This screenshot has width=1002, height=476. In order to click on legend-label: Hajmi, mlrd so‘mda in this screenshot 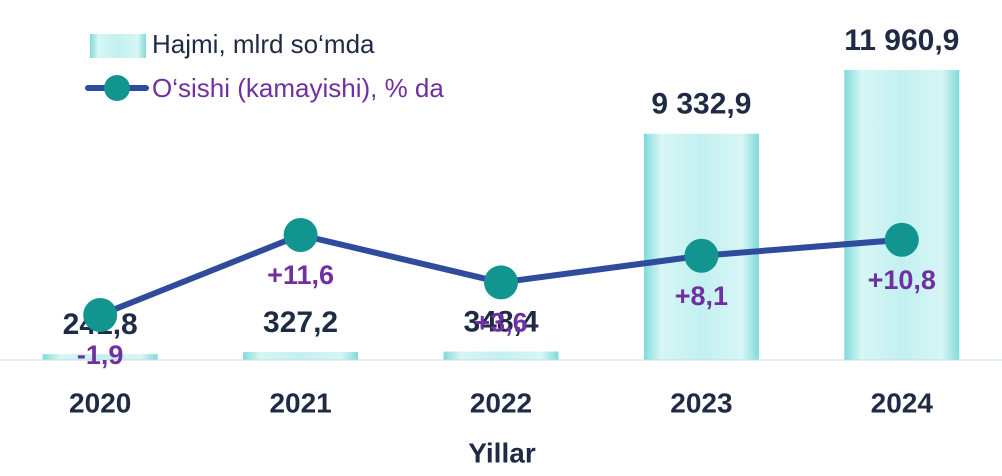, I will do `click(263, 44)`.